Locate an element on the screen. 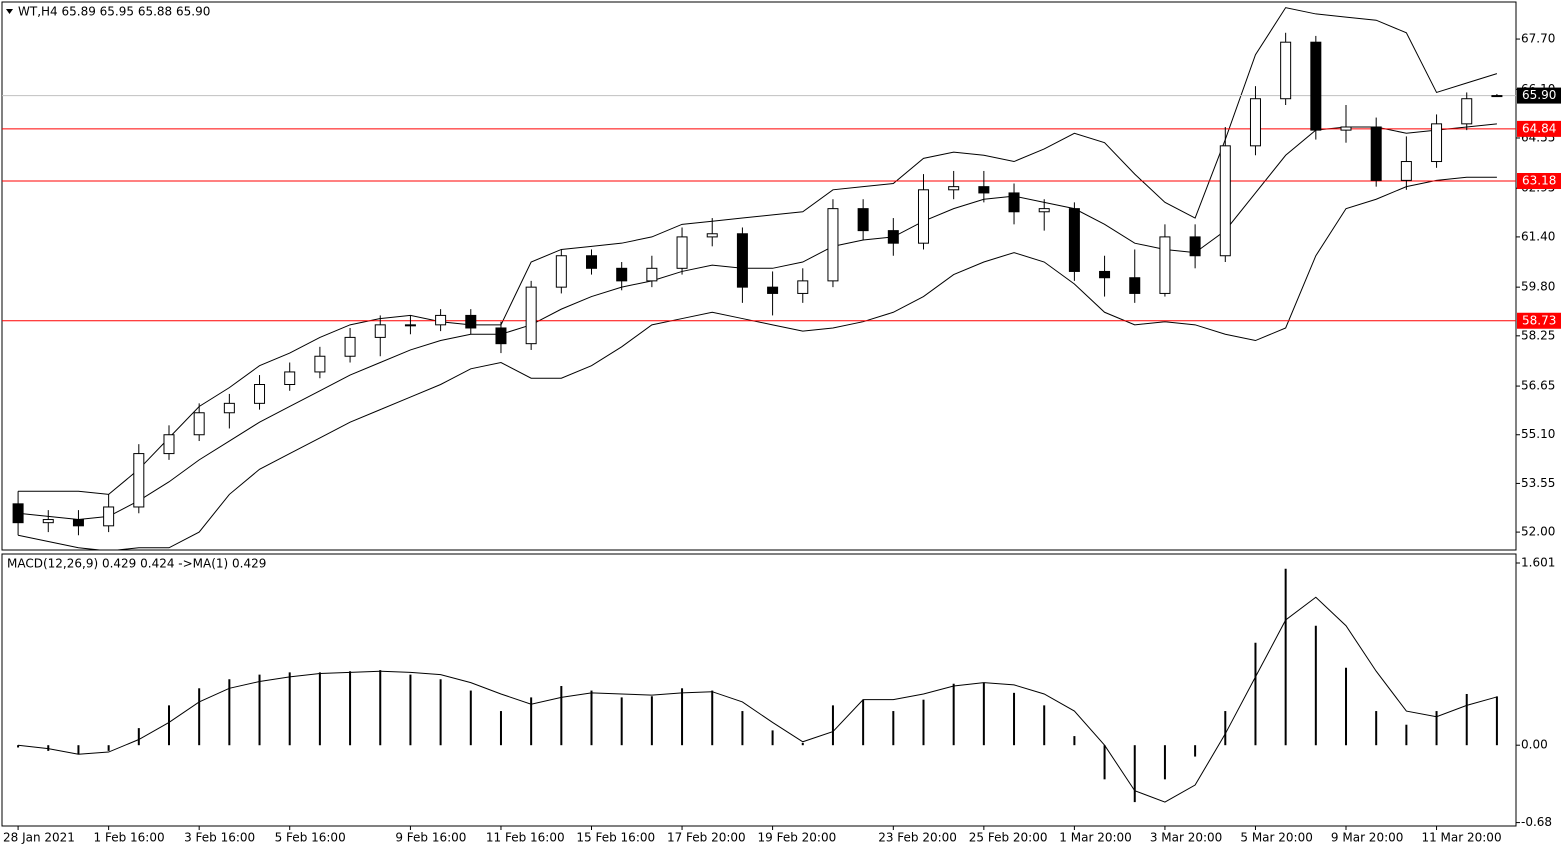 This screenshot has height=854, width=1566. x-tick-label: 1 Mar 20:00 is located at coordinates (1095, 838).